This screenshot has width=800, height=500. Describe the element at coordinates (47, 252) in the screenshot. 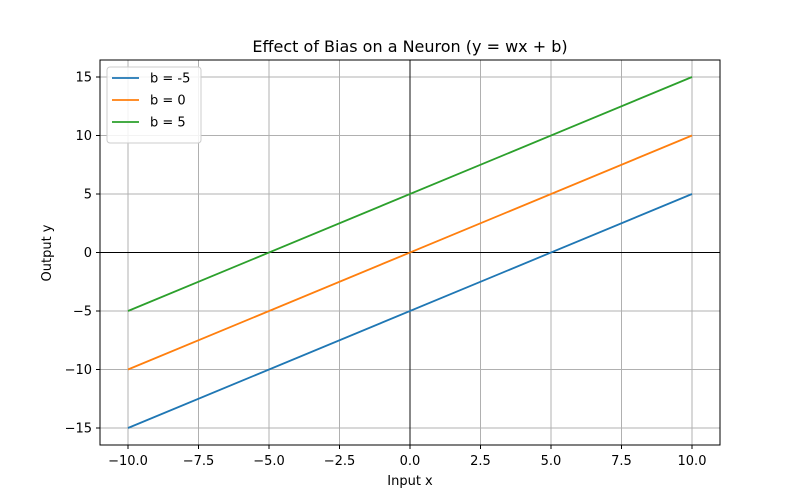

I see `y-axis-label: Output y` at that location.